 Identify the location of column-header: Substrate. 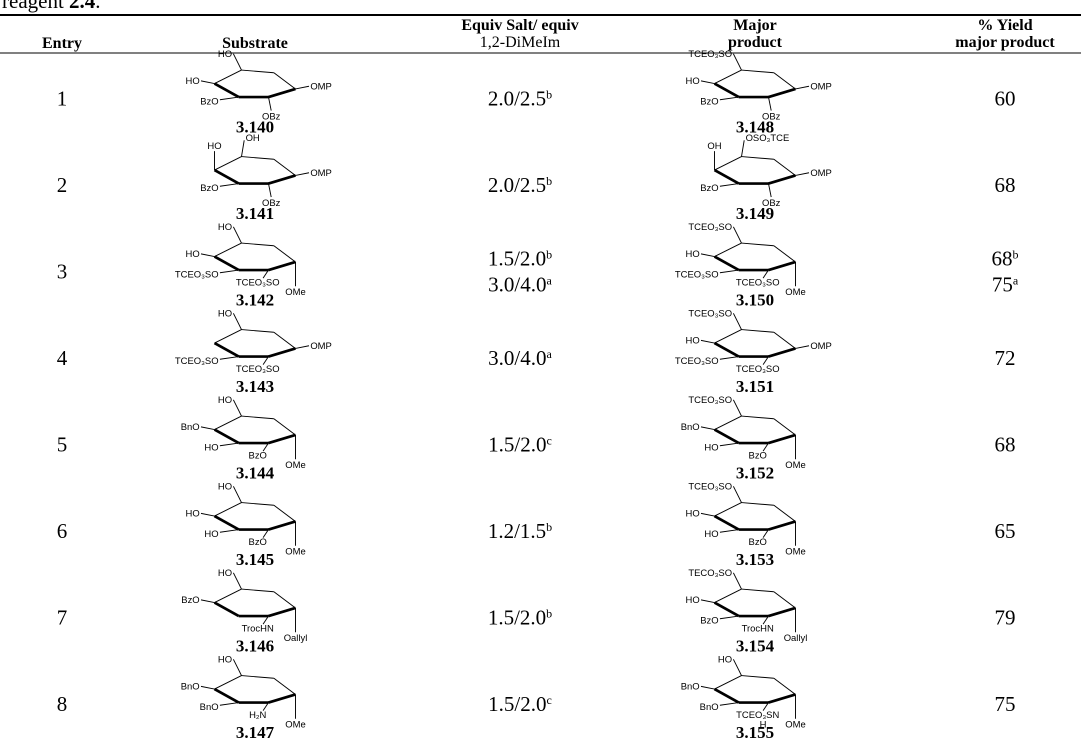
(255, 43).